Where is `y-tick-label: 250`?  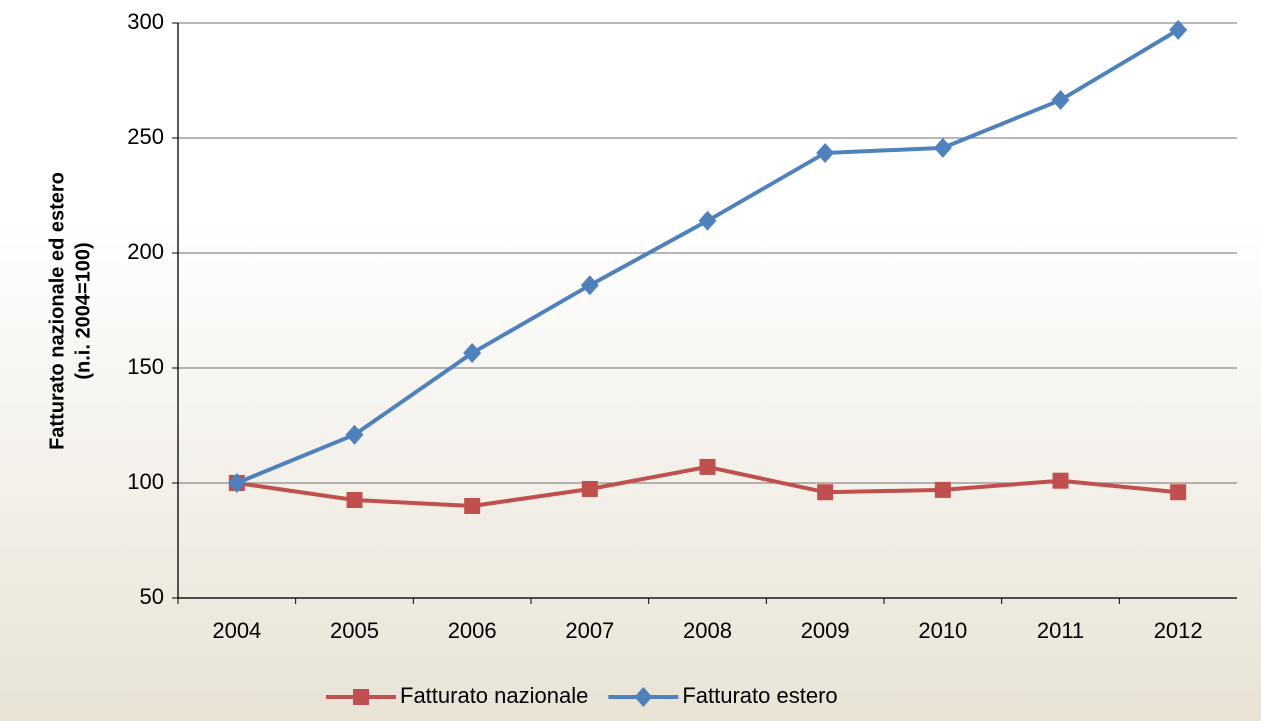
y-tick-label: 250 is located at coordinates (145, 136).